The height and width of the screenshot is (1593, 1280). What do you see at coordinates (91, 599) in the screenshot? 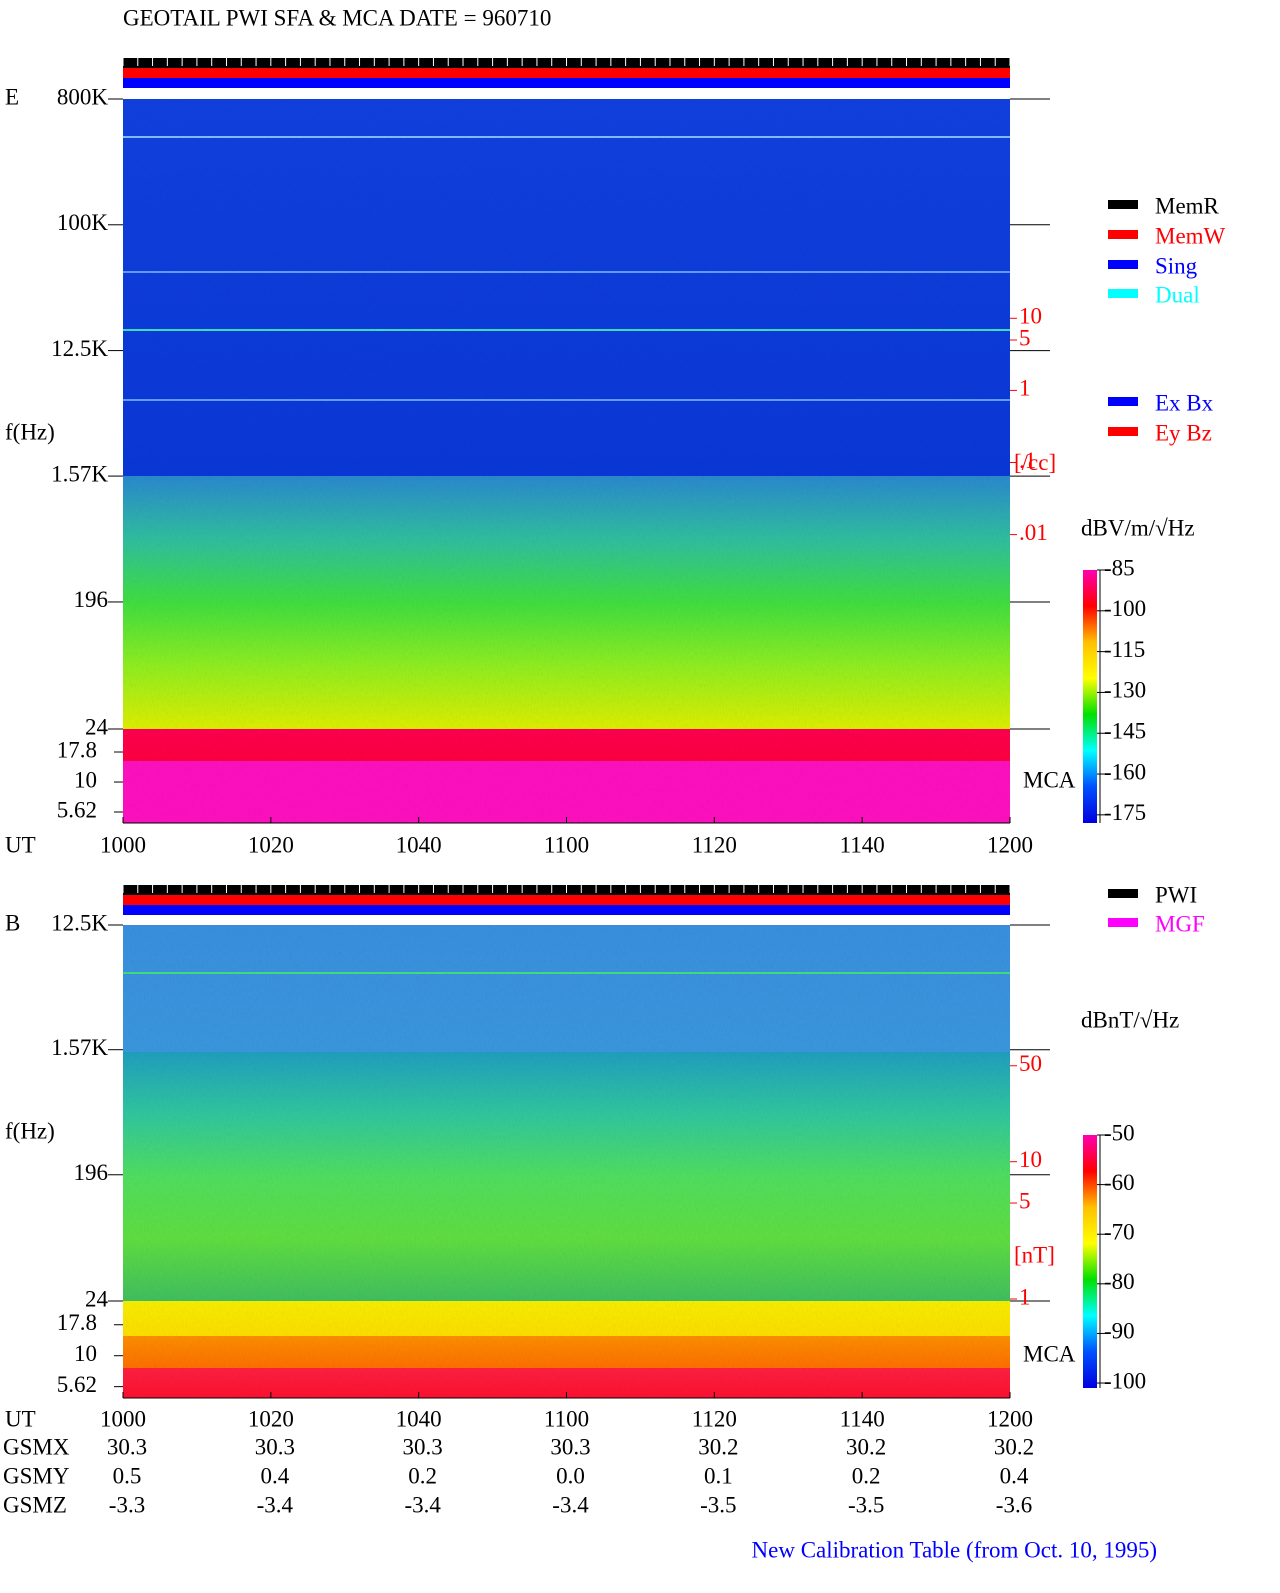
I see `y-tick-label: 196` at bounding box center [91, 599].